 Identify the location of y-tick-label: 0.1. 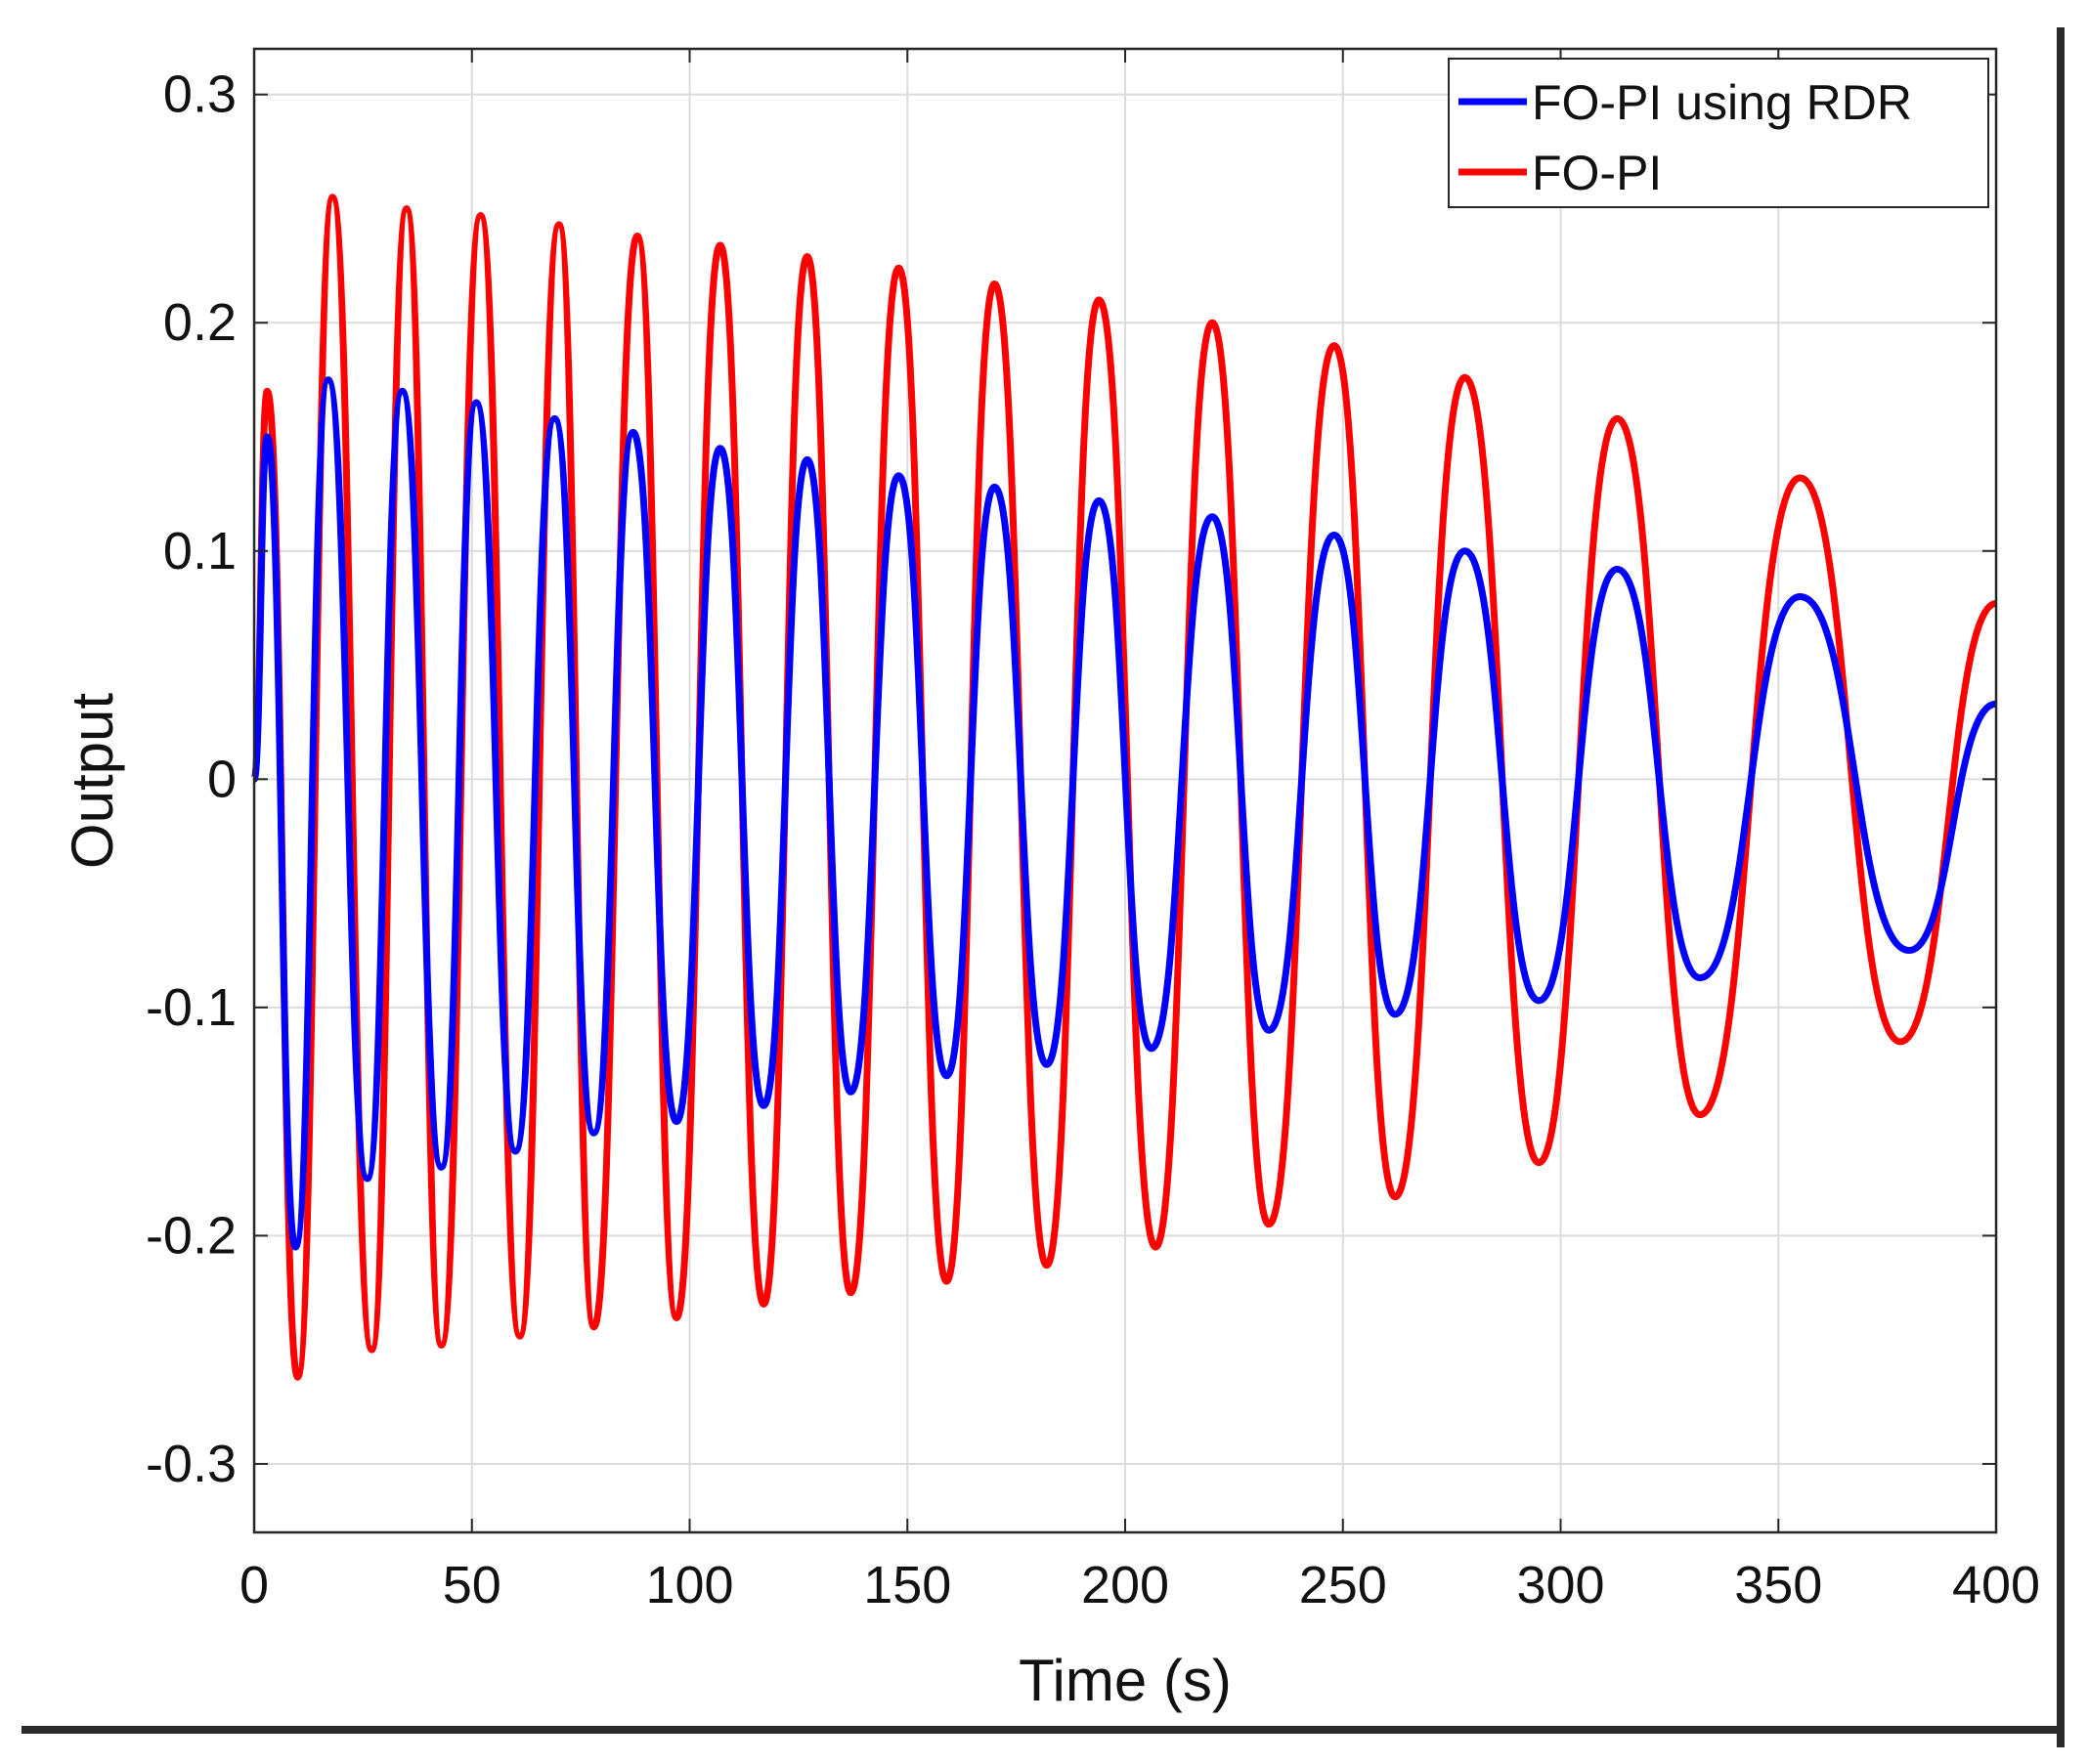
(200, 551).